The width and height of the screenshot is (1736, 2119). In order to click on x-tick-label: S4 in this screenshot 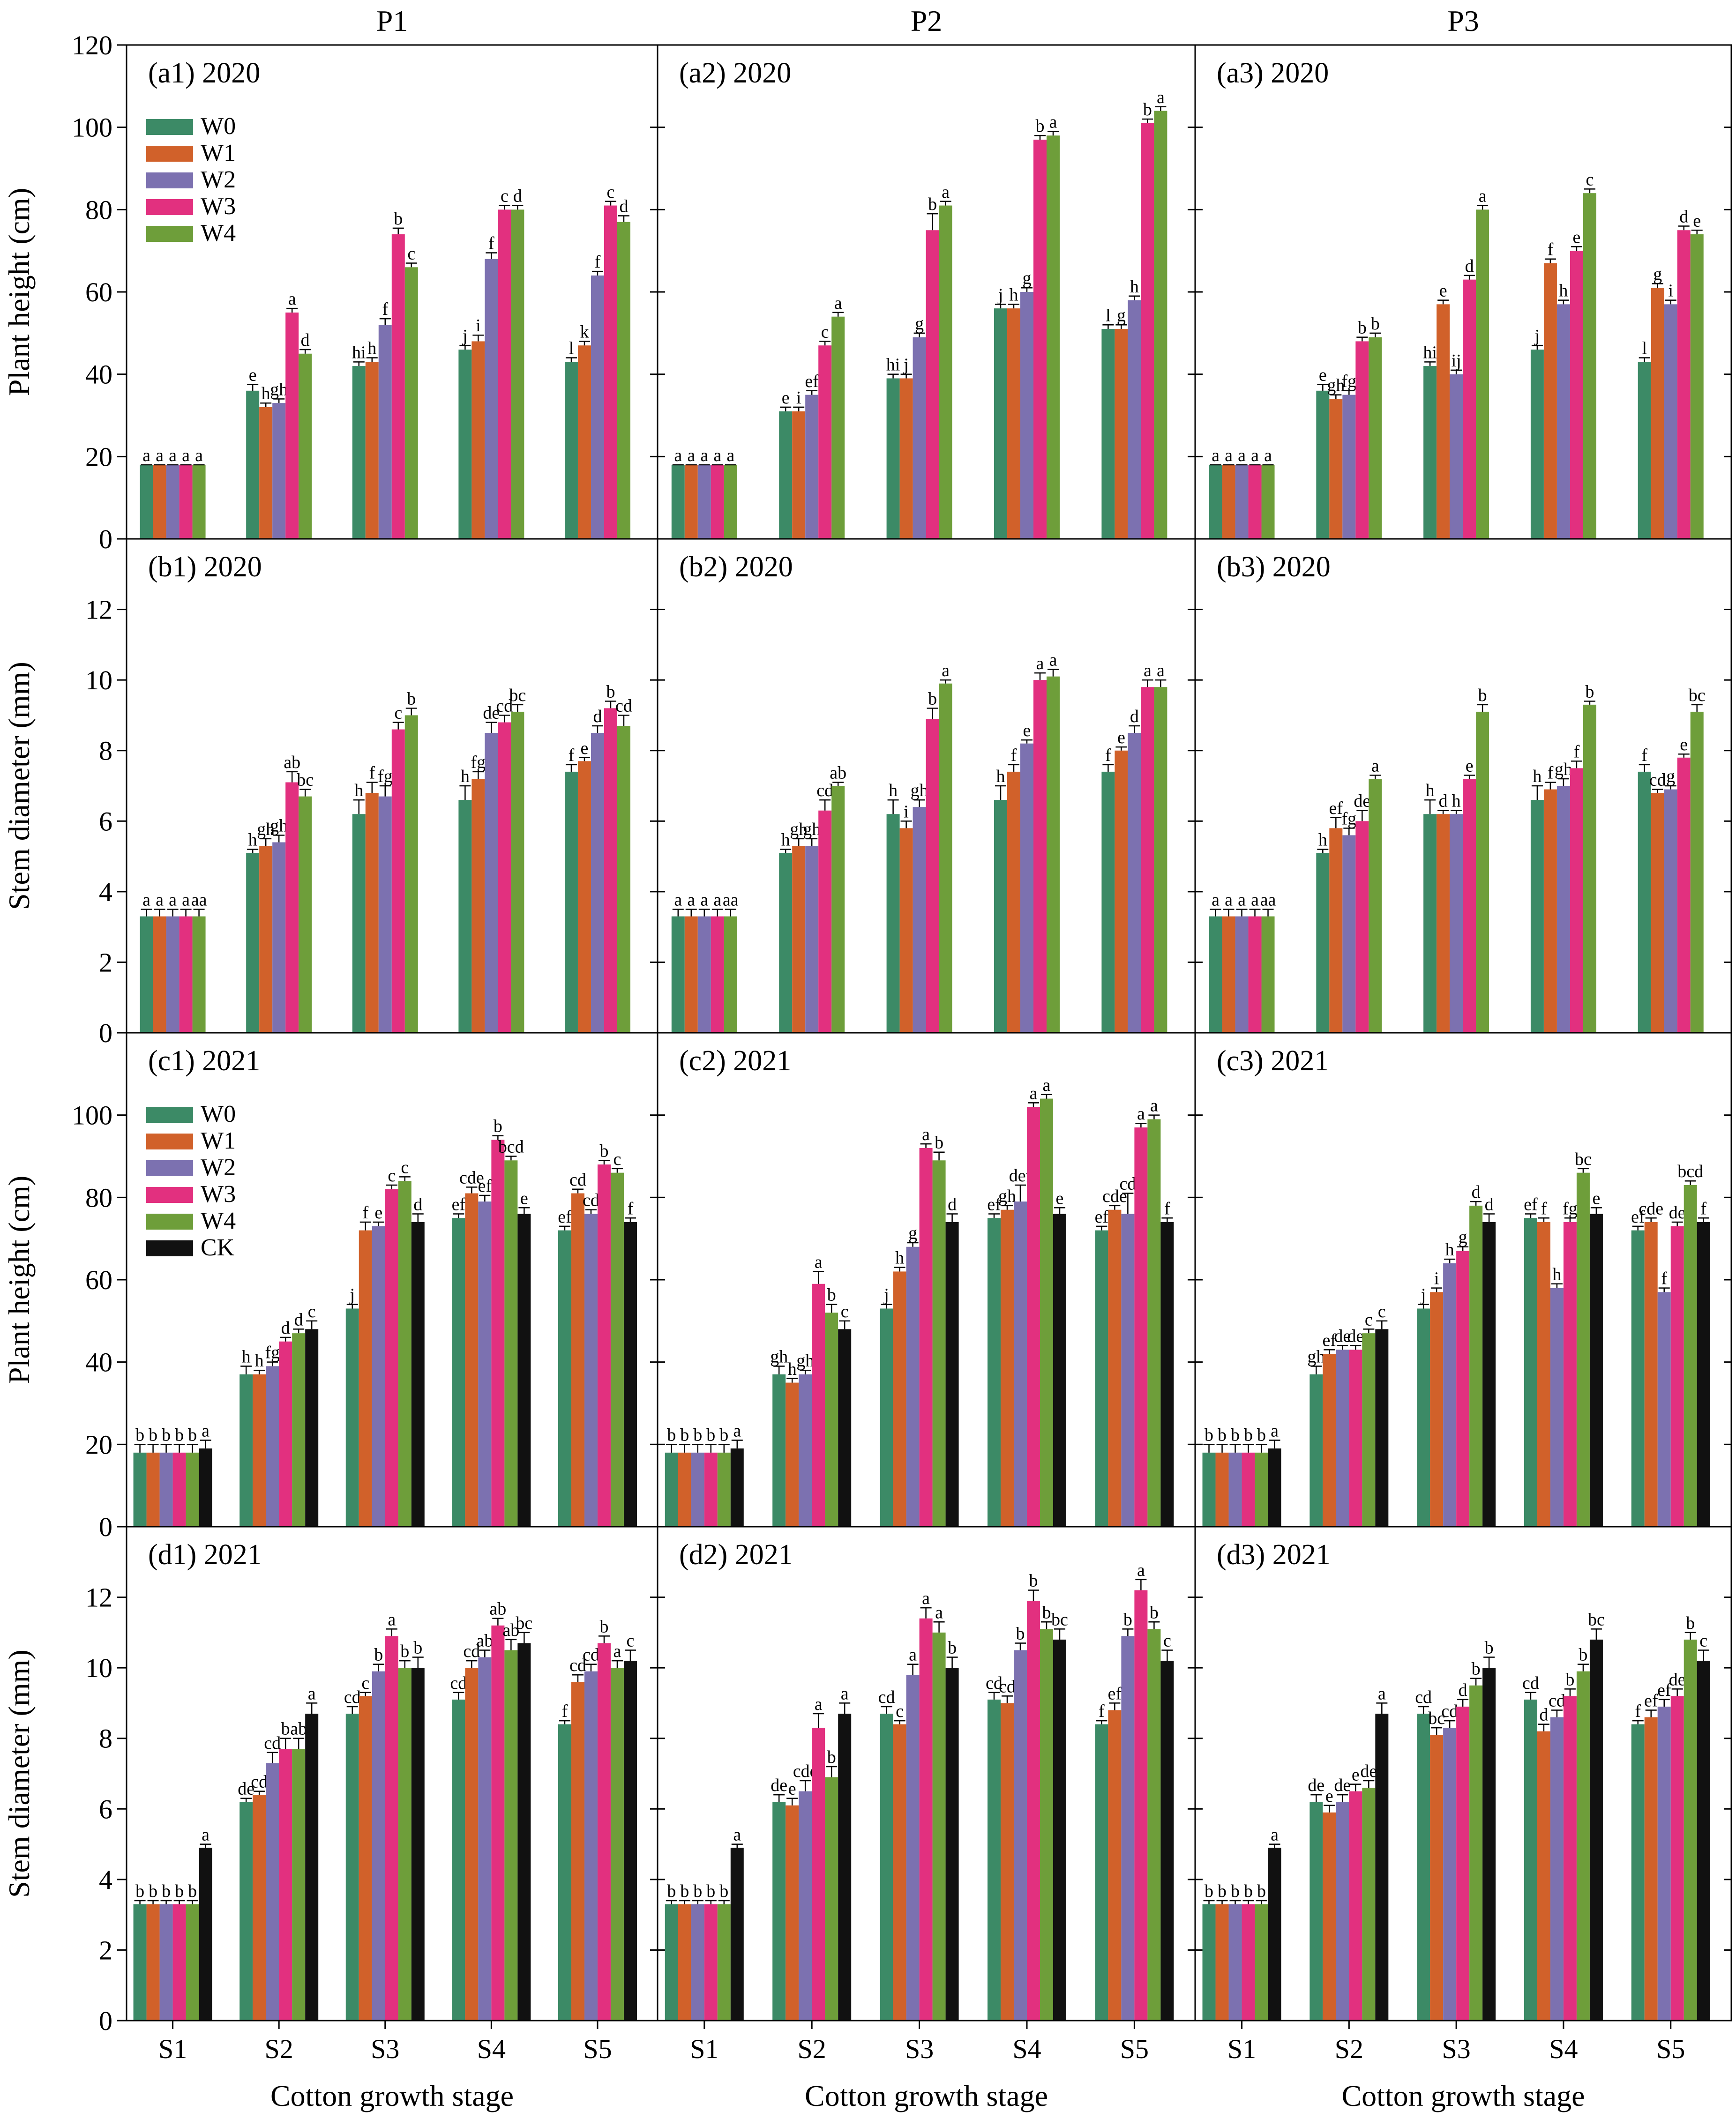, I will do `click(1563, 2049)`.